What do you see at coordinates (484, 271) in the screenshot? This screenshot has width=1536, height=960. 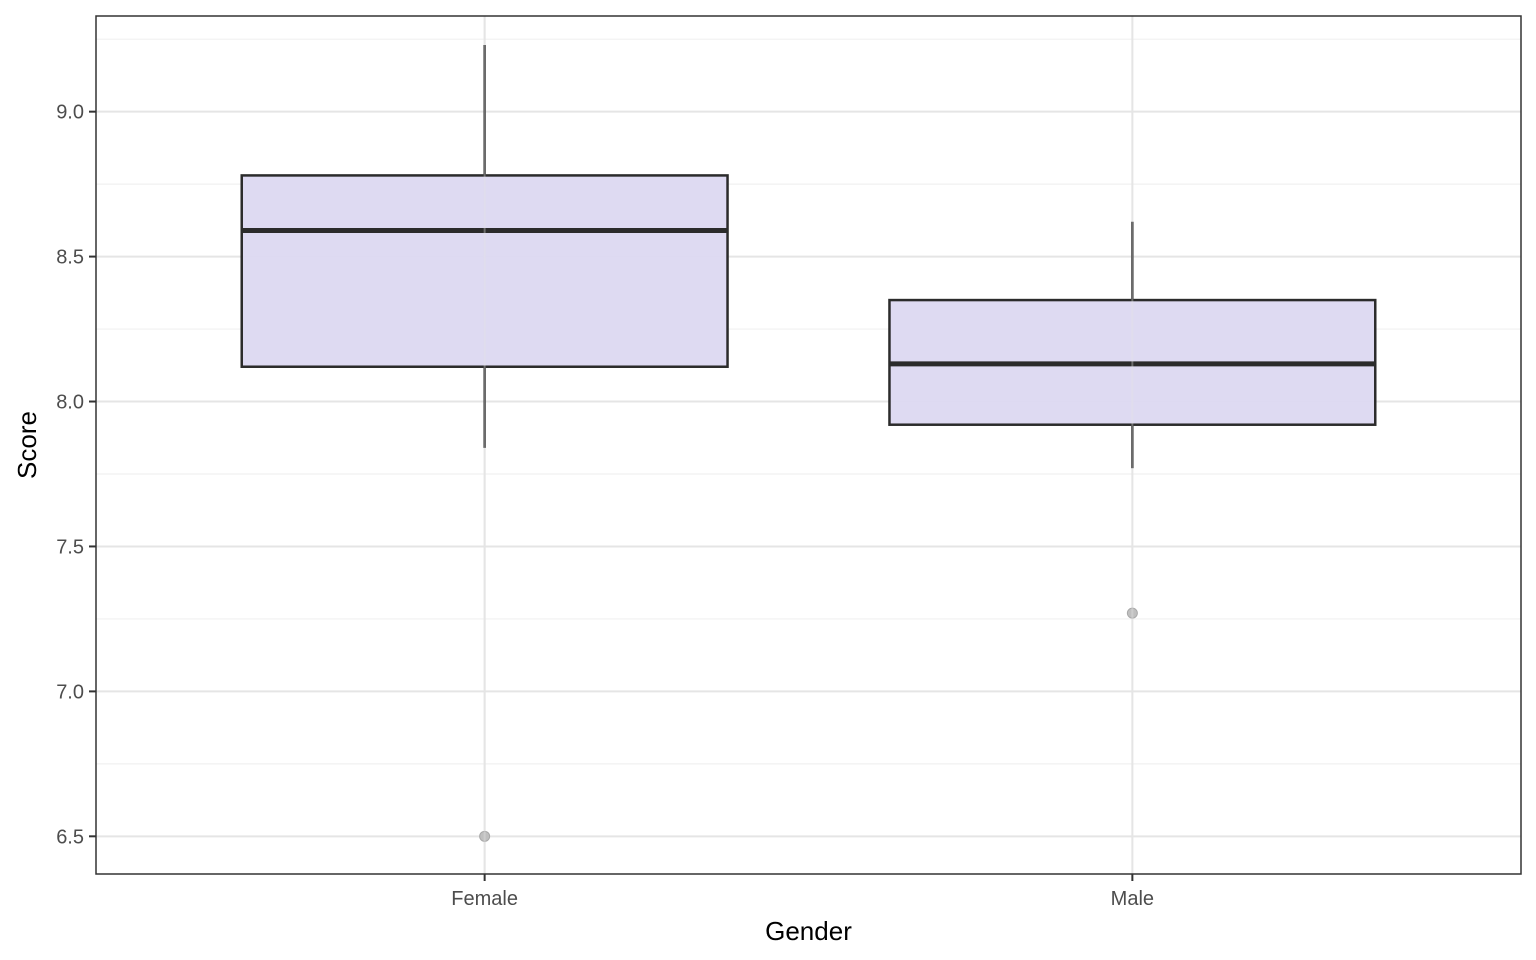 I see `box-iqr-rect` at bounding box center [484, 271].